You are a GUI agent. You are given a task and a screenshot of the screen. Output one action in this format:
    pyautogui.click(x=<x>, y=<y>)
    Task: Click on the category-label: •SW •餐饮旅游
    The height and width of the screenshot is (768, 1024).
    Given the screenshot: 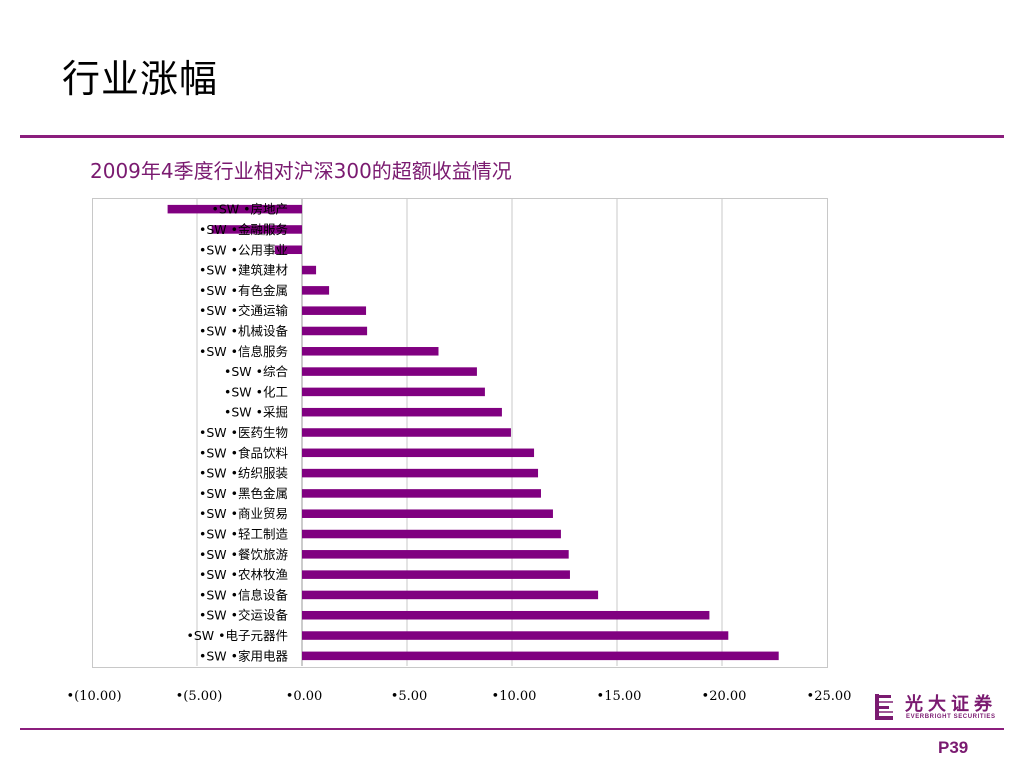 What is the action you would take?
    pyautogui.click(x=244, y=554)
    